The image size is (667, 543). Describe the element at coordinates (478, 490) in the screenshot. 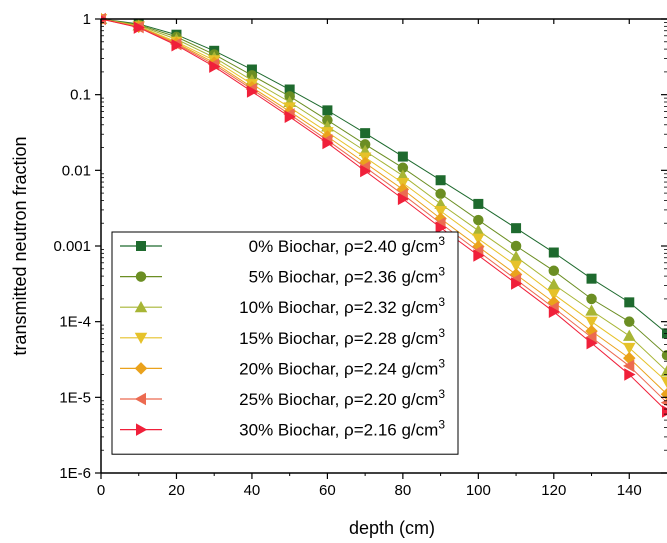

I see `x-tick-label: 100` at that location.